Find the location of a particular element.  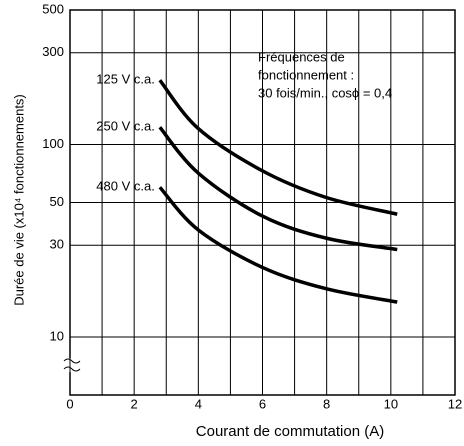

x-tick-label: 8 is located at coordinates (326, 403).